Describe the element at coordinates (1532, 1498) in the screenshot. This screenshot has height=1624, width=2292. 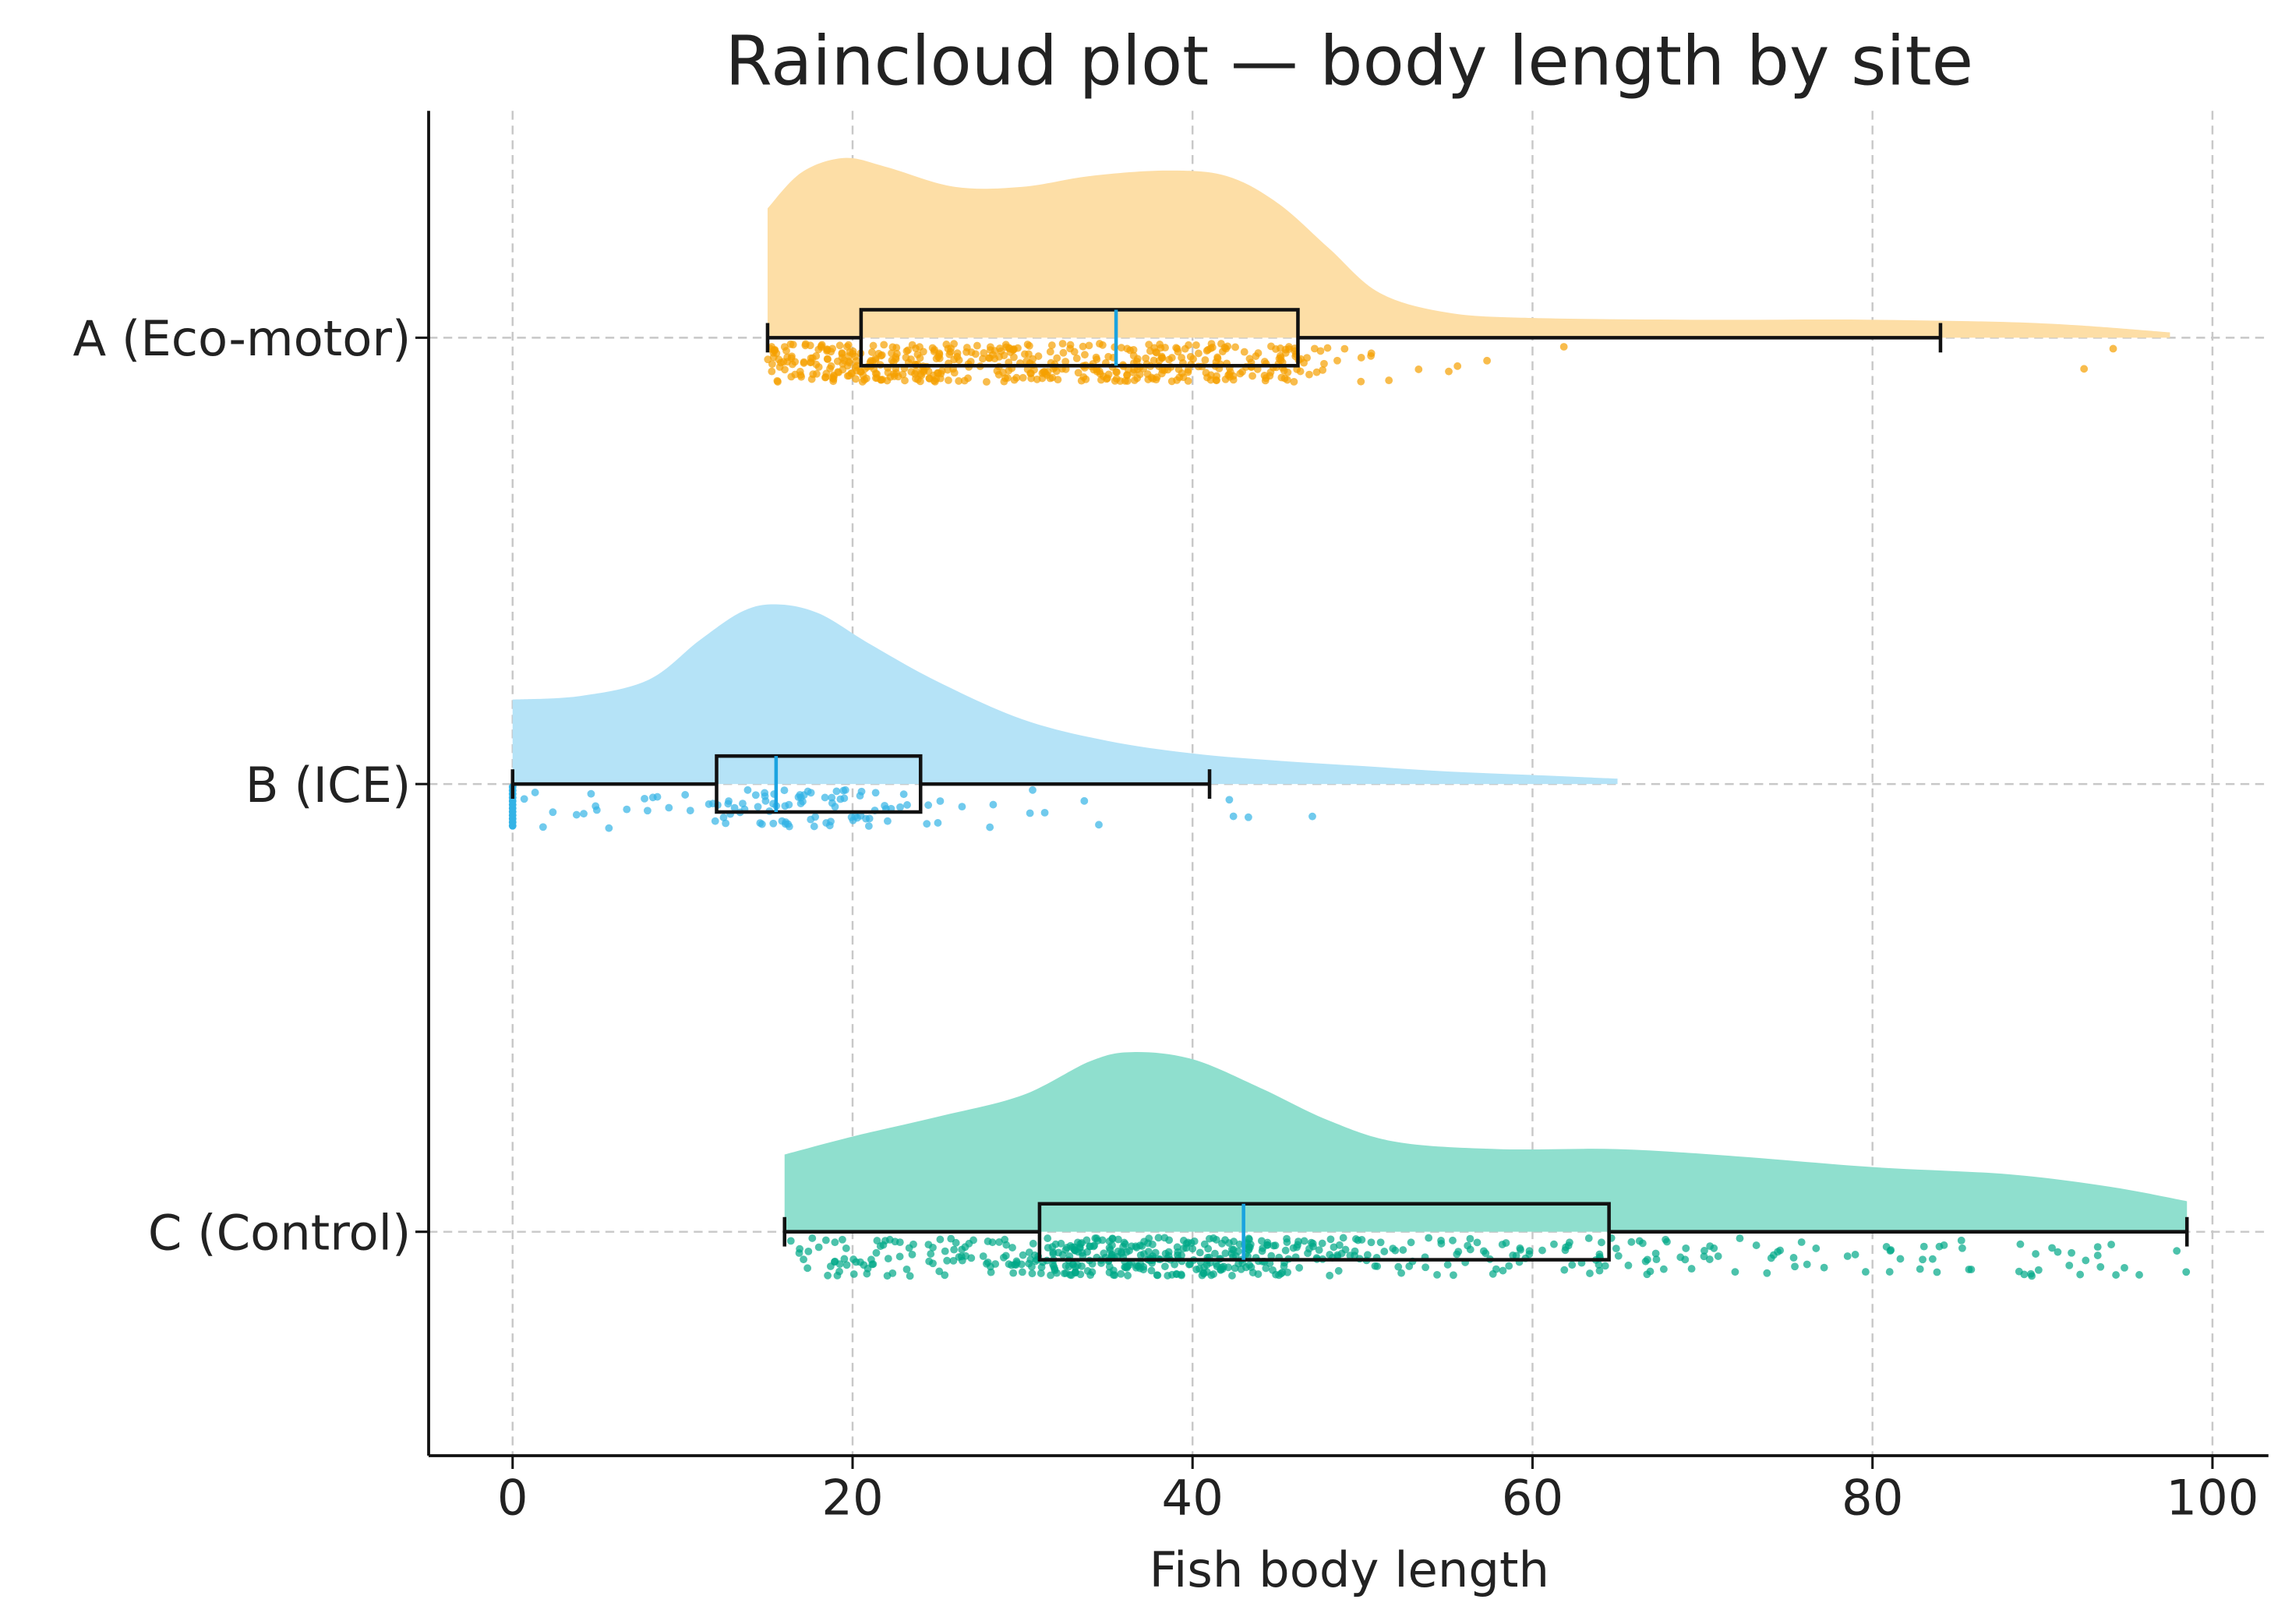
I see `x-tick-label: 60` at that location.